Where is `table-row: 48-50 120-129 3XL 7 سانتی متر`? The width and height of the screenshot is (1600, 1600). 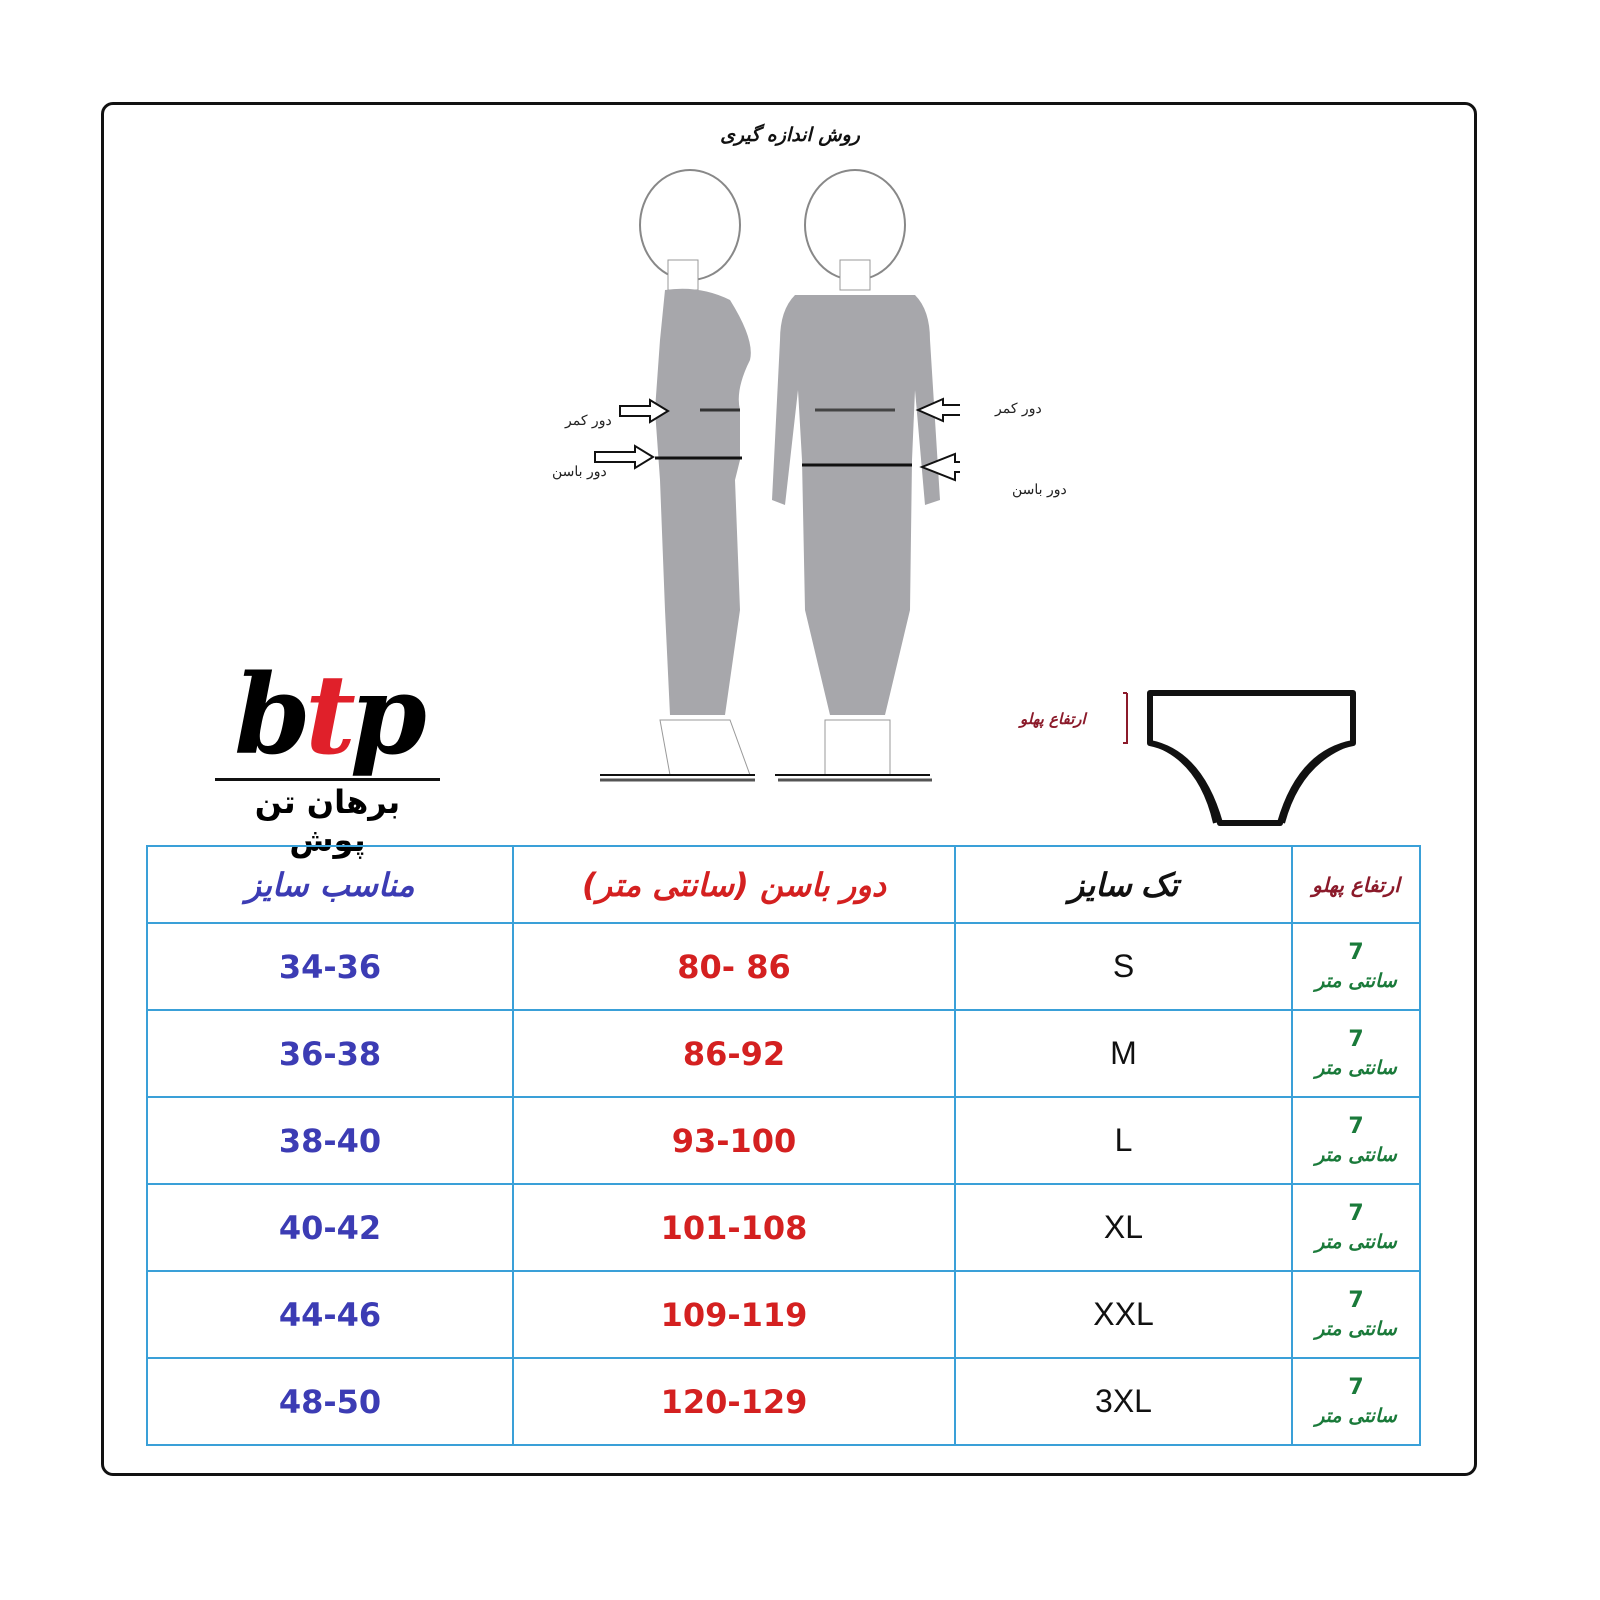
table-row: 48-50 120-129 3XL 7 سانتی متر is located at coordinates (783, 1401).